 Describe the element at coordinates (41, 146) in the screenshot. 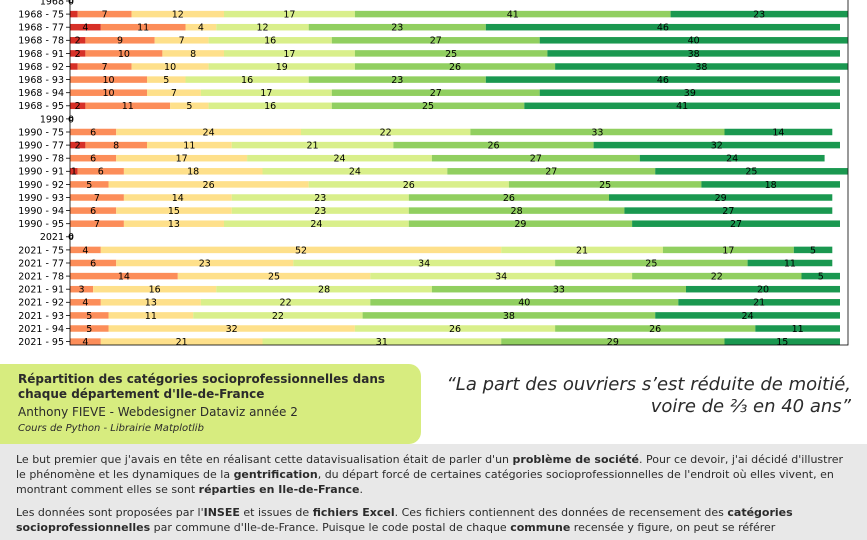

I see `y-tick-label-1990-77: 1990 - 77` at that location.